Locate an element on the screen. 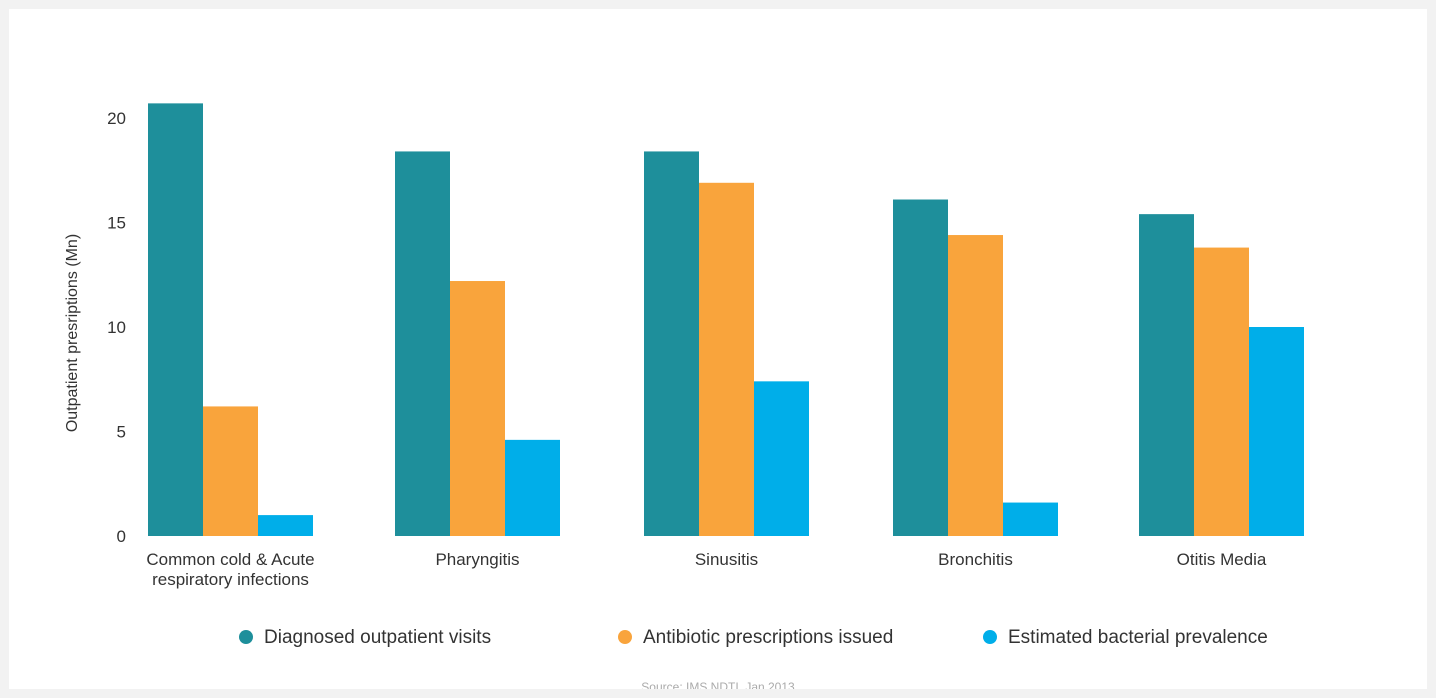  y-tick-labels: 0 5 10 15 20 is located at coordinates (116, 327).